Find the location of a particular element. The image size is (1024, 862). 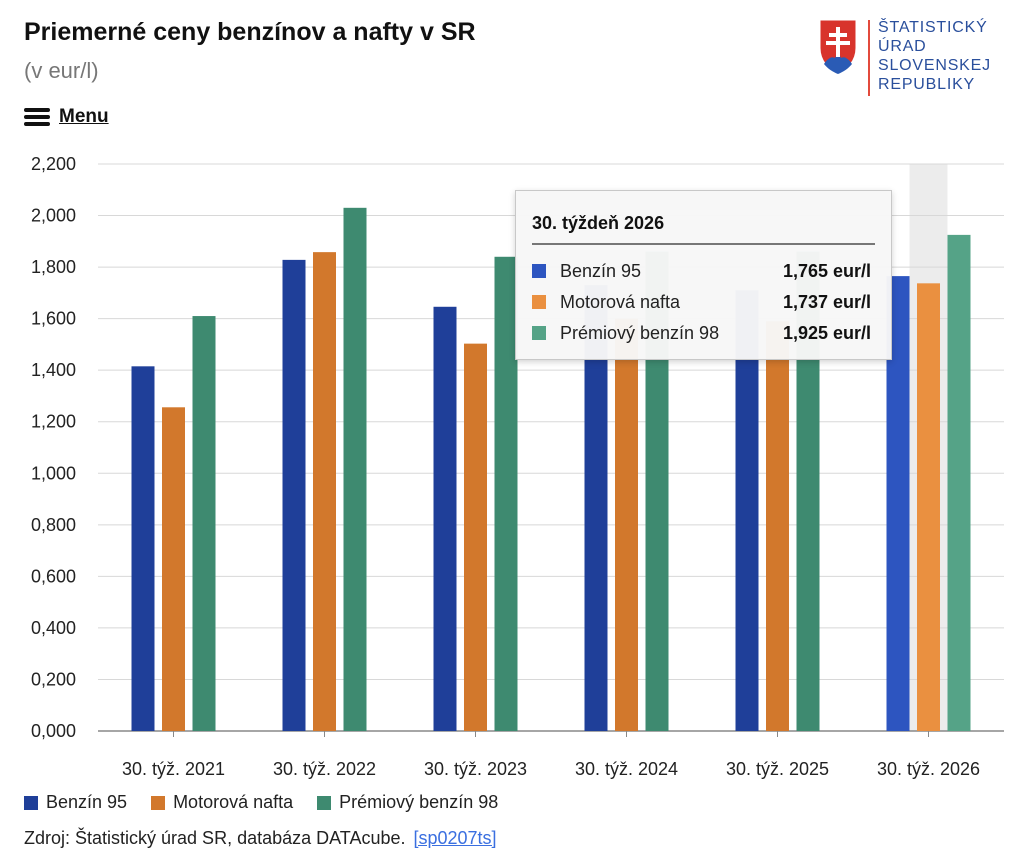

tooltip-series-name: Motorová nafta is located at coordinates (620, 301).